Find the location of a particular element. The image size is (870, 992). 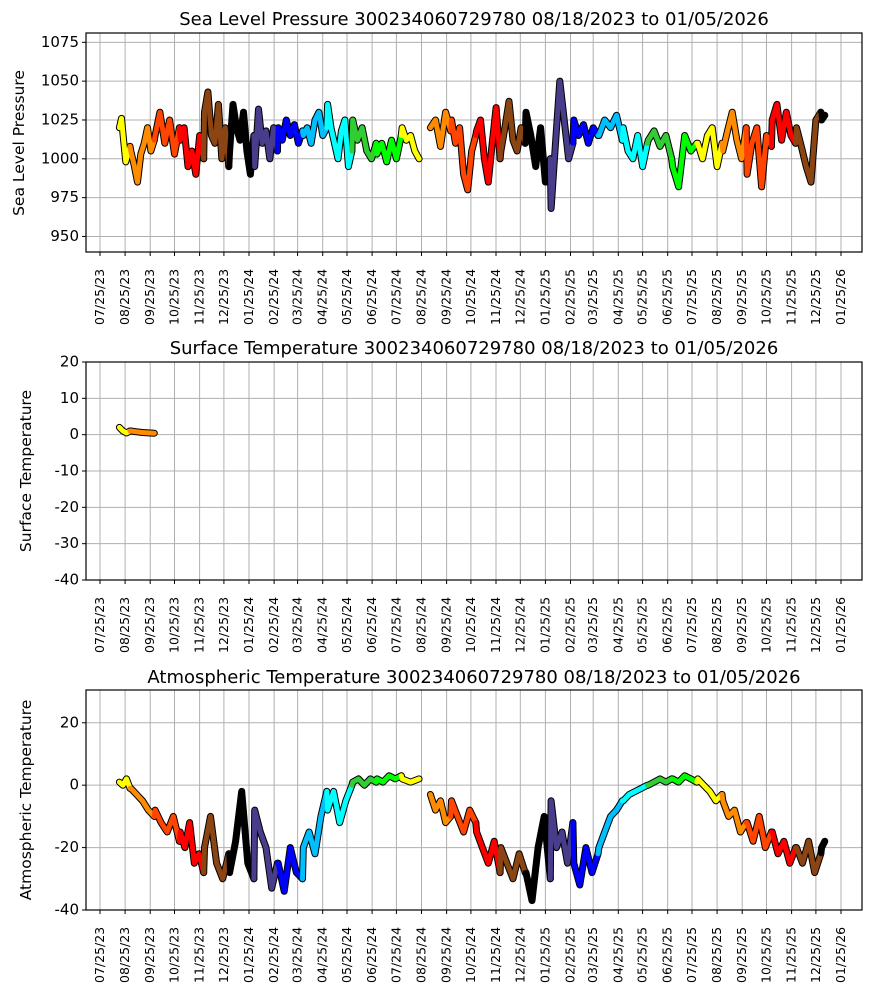

x-tick-label: 01/25/25 is located at coordinates (544, 297).